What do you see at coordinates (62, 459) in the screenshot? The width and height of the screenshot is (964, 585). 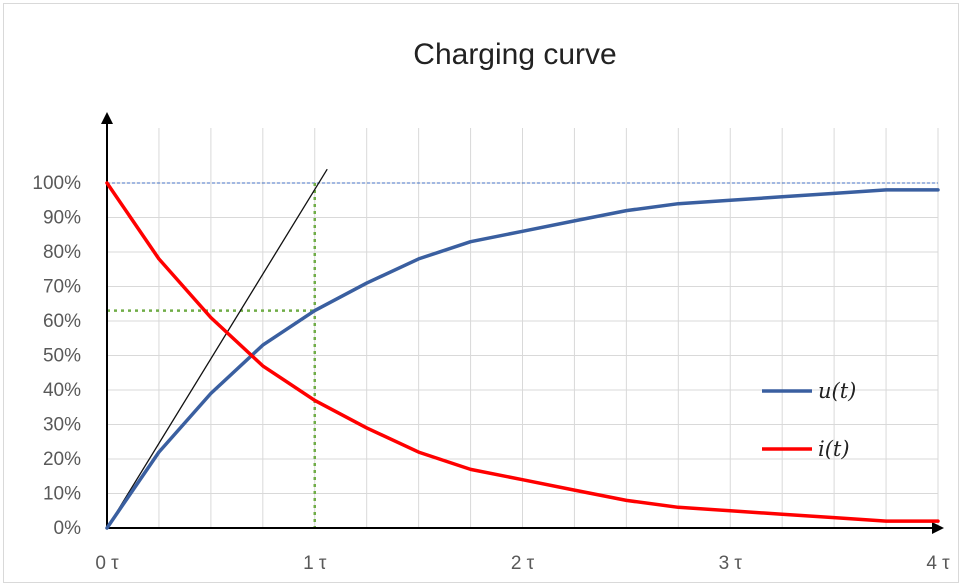 I see `y-tick-label: 20%` at bounding box center [62, 459].